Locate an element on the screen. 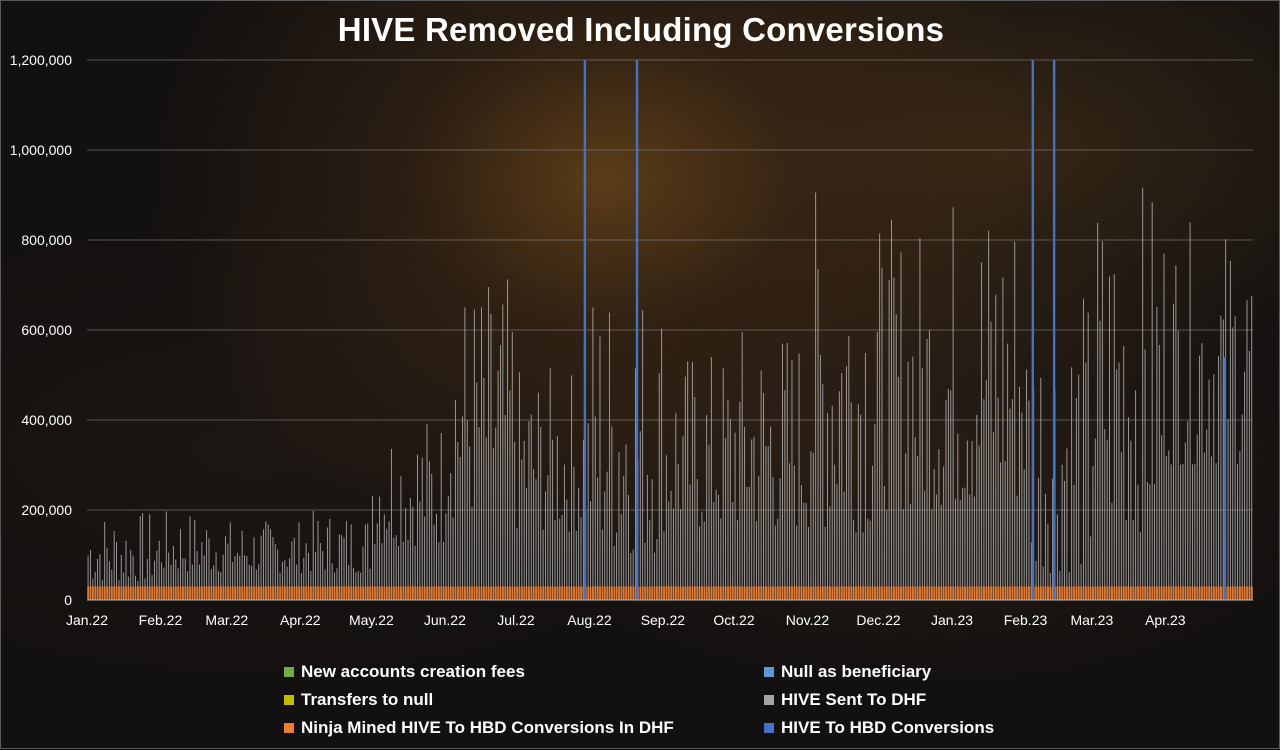  legend-label: New accounts creation fees is located at coordinates (413, 671).